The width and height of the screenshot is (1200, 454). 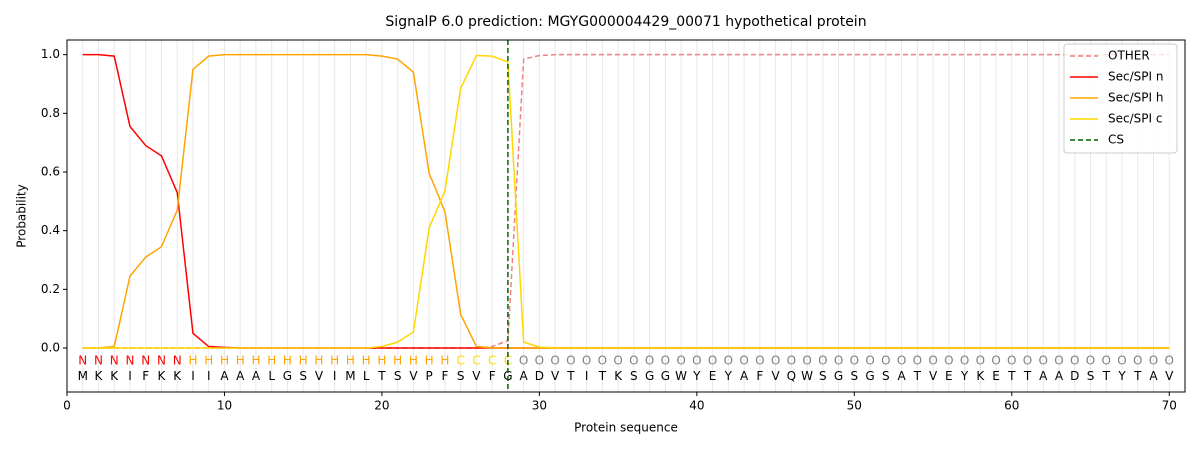 I want to click on x-tick-label: 50, so click(x=854, y=406).